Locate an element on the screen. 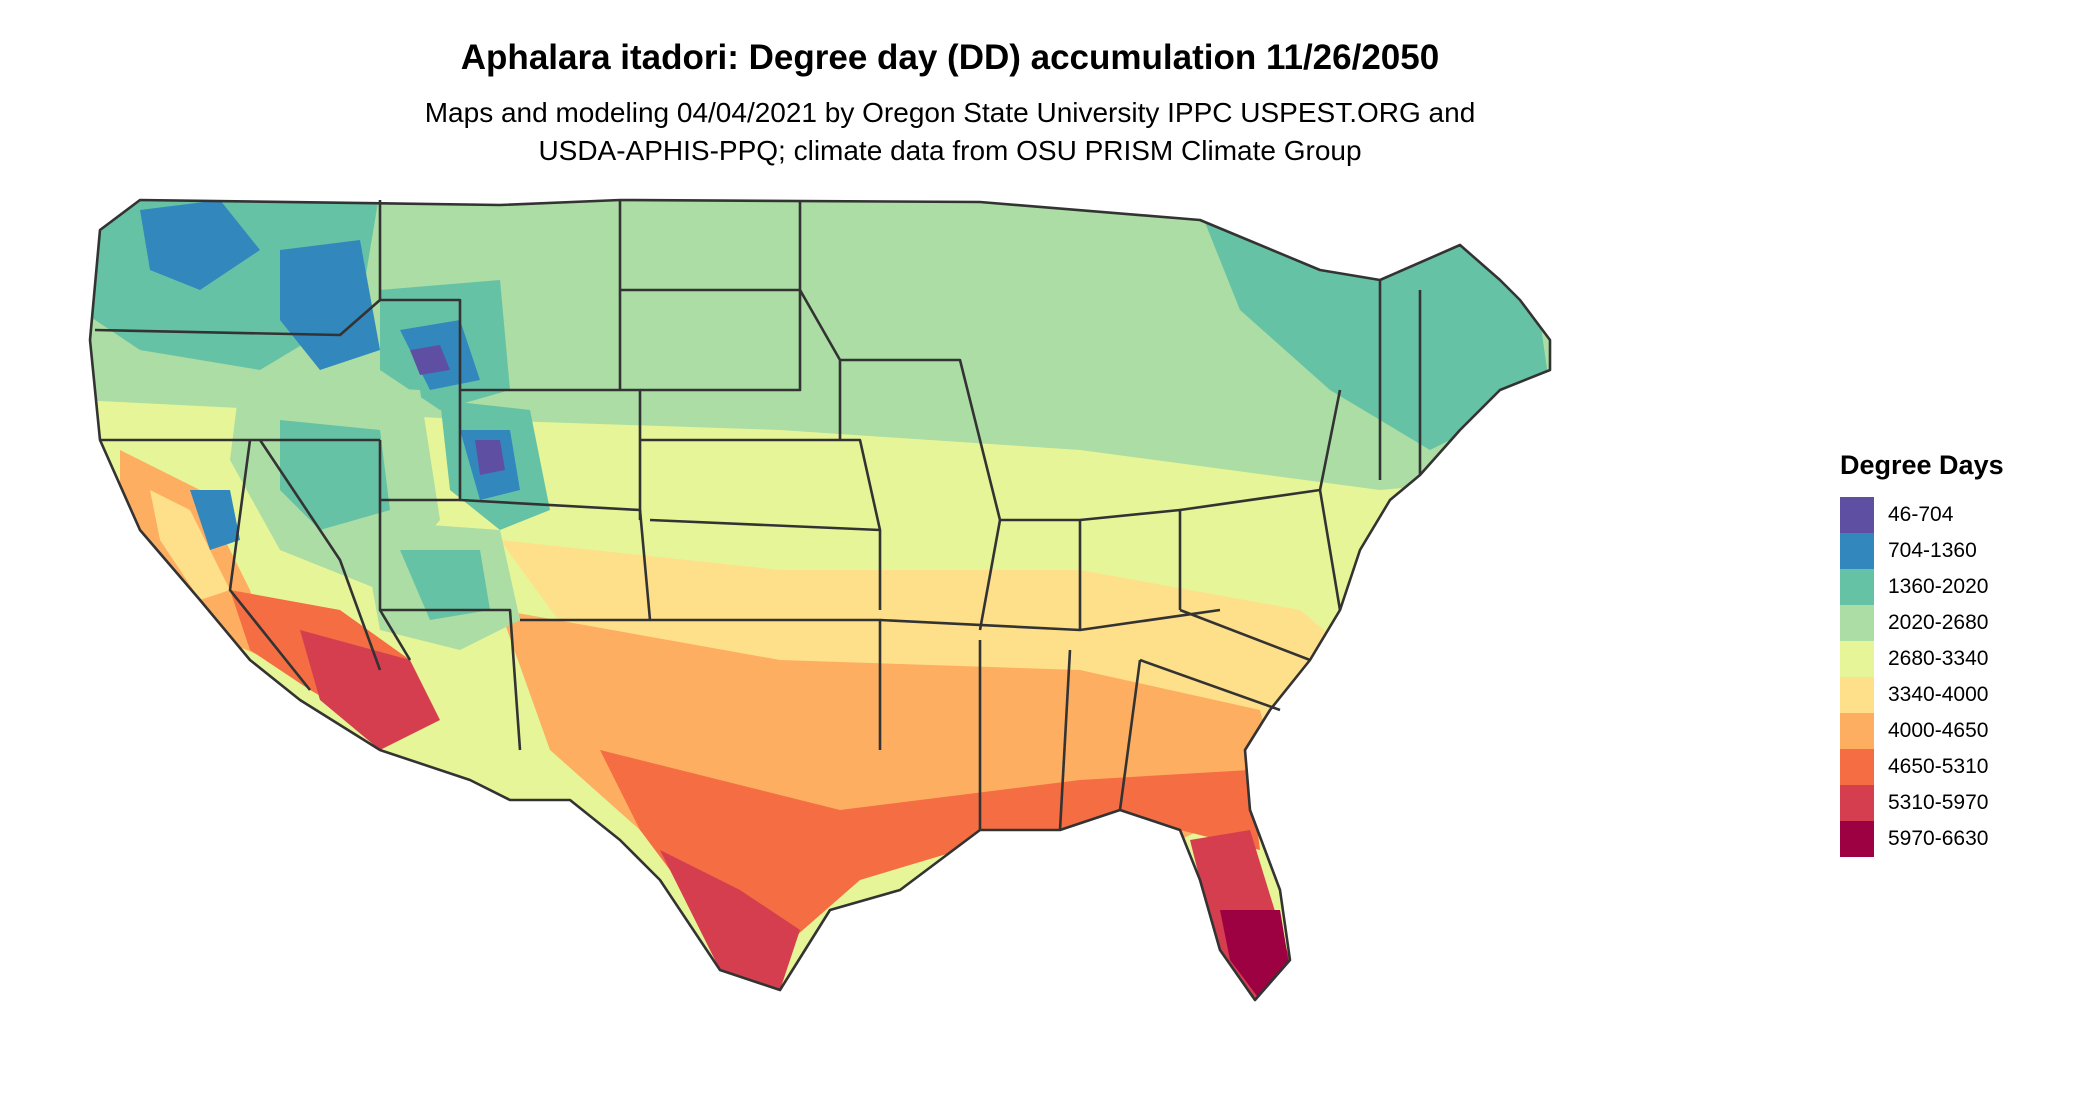 Image resolution: width=2100 pixels, height=1116 pixels. legend-item: 4000-4650 is located at coordinates (1960, 731).